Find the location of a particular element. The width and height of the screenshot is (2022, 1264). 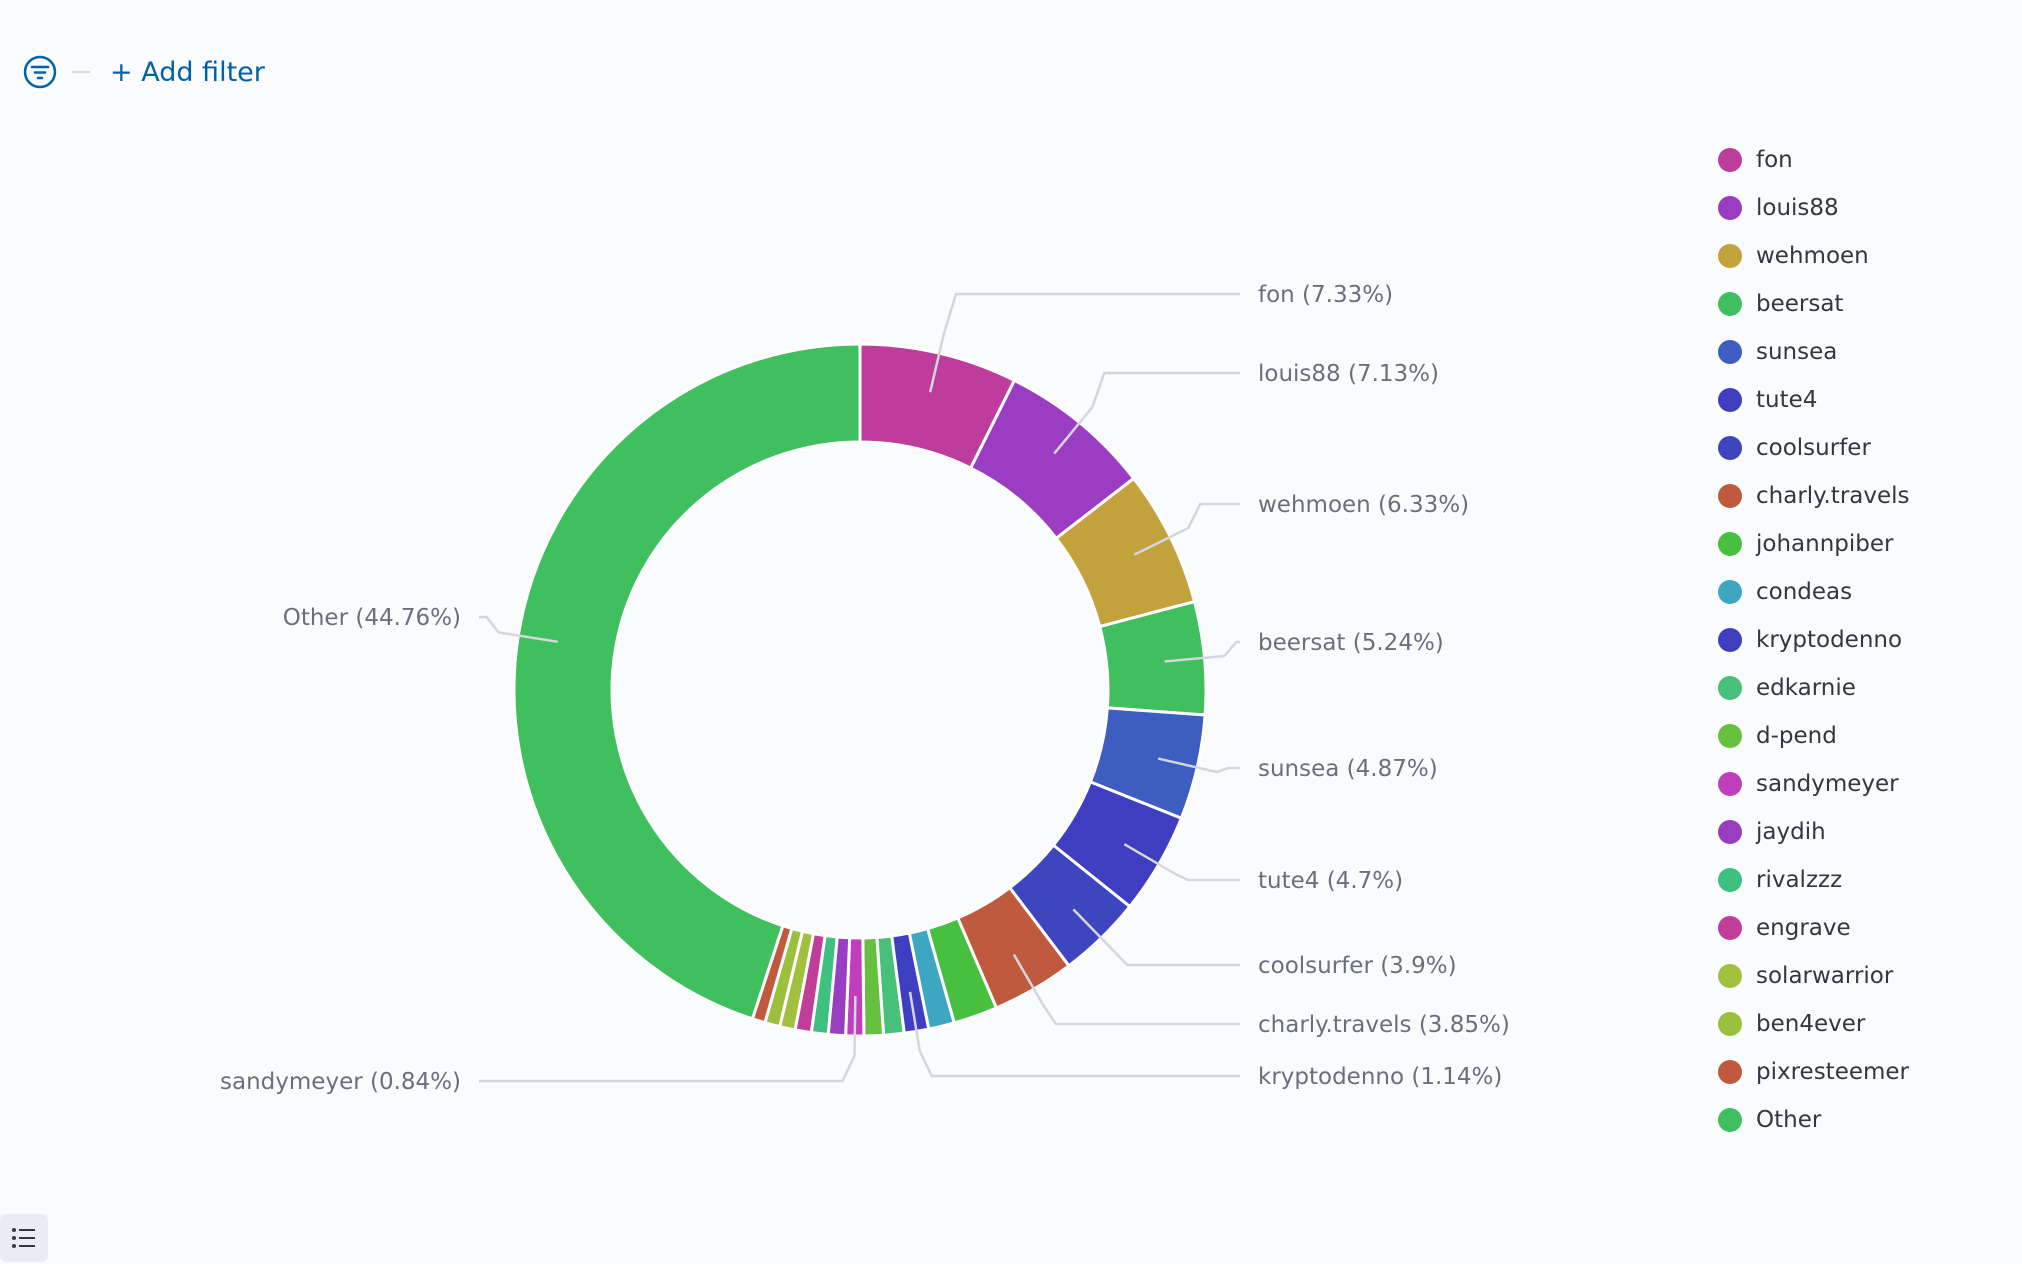

legend-item-wehmoen: wehmoen is located at coordinates (1814, 256).